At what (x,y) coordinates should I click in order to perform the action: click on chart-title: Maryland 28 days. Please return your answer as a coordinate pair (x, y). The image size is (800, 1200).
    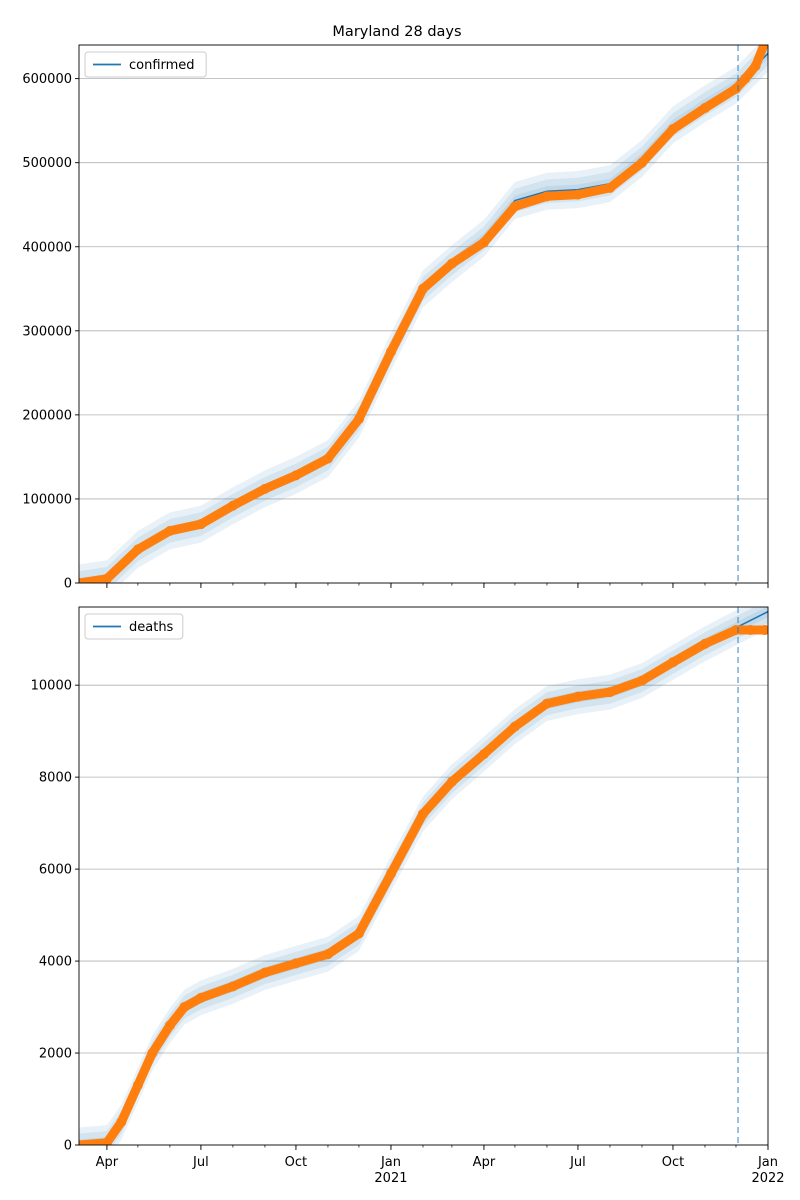
    Looking at the image, I should click on (396, 32).